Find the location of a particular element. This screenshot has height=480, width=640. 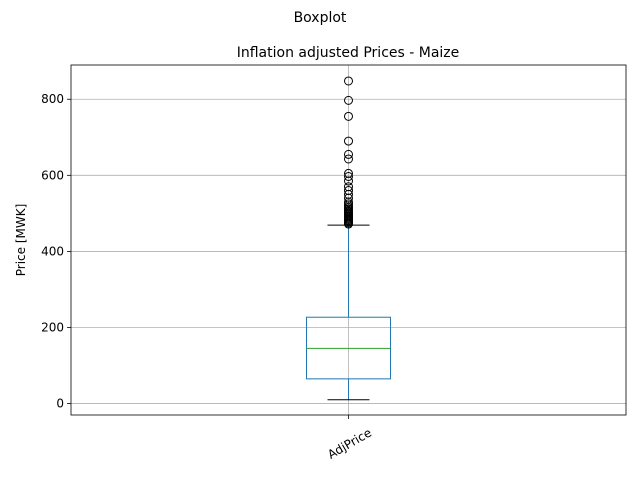

y-axis-label: Price [MWK] is located at coordinates (21, 240).